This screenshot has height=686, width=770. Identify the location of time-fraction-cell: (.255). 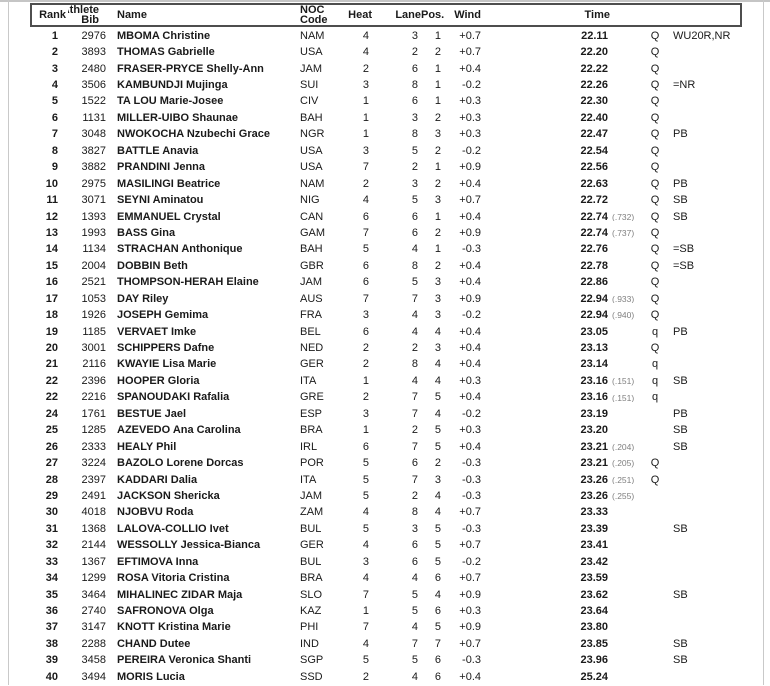
(623, 496).